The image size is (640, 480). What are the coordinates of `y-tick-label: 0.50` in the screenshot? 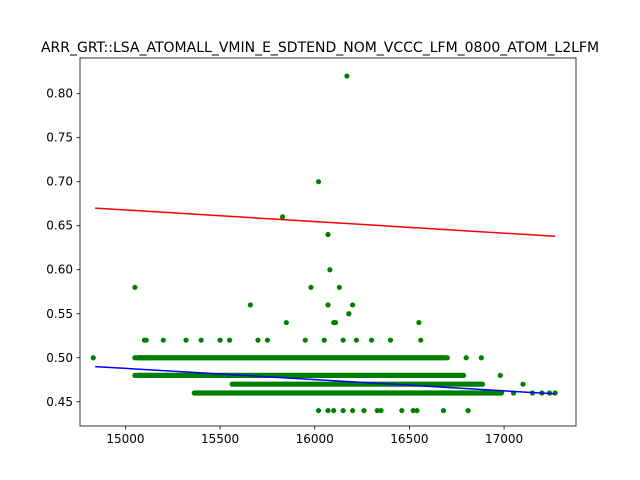 It's located at (59, 358).